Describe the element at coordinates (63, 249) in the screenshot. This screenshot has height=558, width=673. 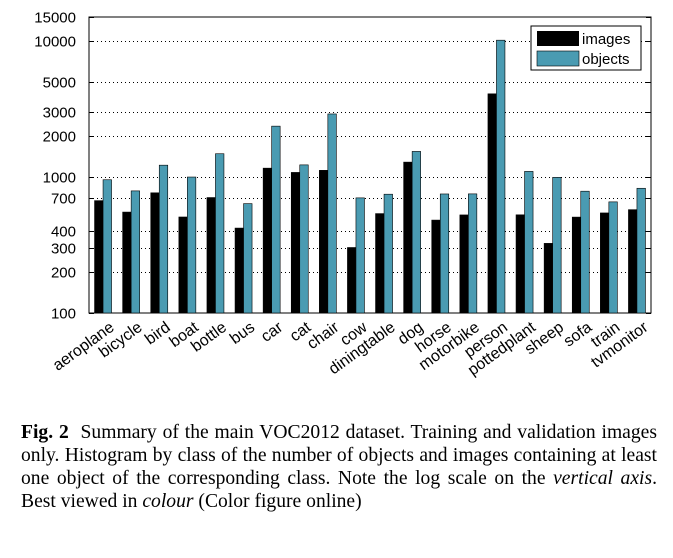
I see `y-tick-label: 300` at that location.